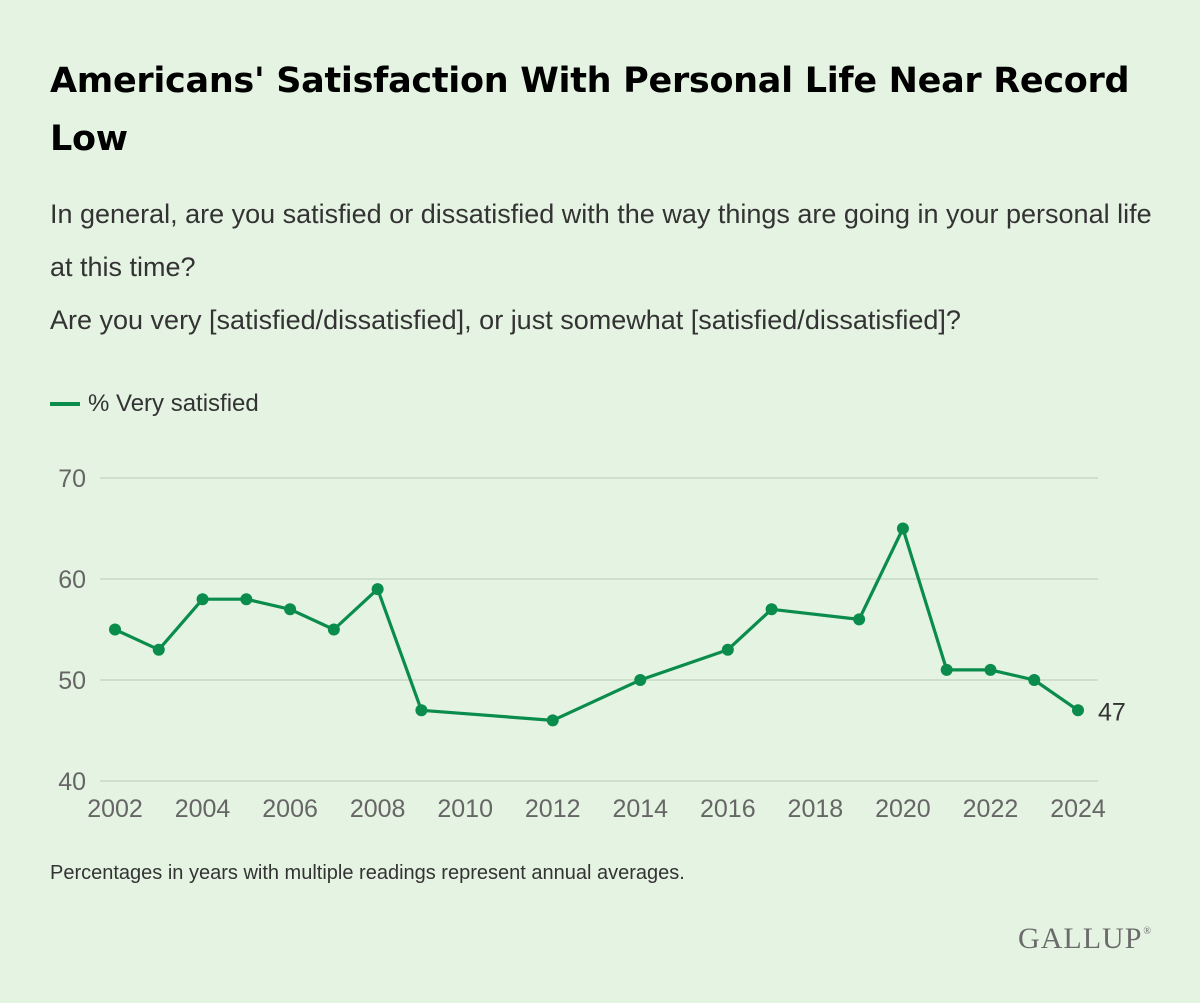 Image resolution: width=1200 pixels, height=1003 pixels. Describe the element at coordinates (378, 809) in the screenshot. I see `x-tick-label-2008: 2008` at that location.